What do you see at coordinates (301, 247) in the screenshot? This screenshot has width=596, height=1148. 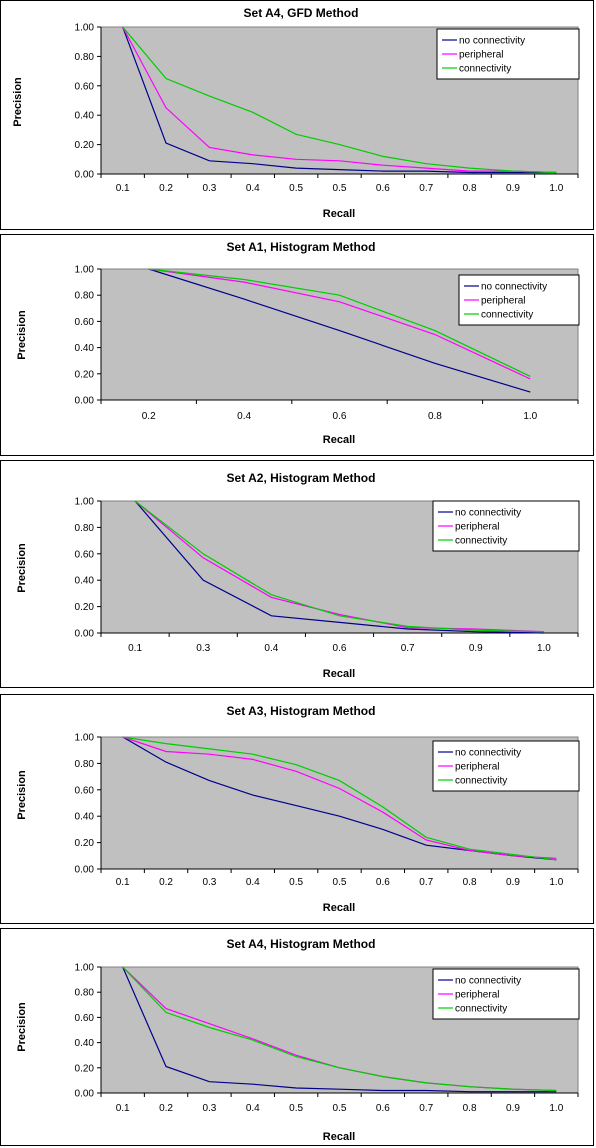 I see `chart-title: Set A1, Histogram Method` at bounding box center [301, 247].